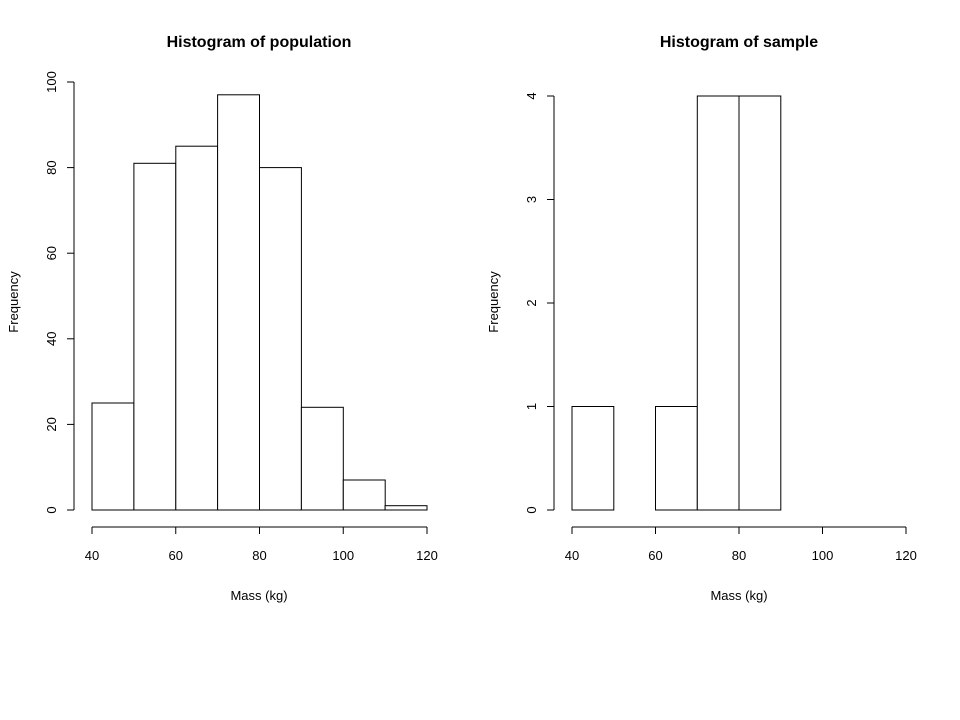 The image size is (960, 720). What do you see at coordinates (739, 42) in the screenshot?
I see `sample-histogram-title: Histogram of sample` at bounding box center [739, 42].